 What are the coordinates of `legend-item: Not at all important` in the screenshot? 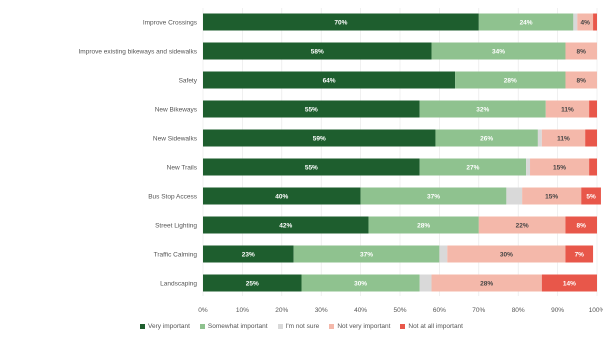 It's located at (431, 326).